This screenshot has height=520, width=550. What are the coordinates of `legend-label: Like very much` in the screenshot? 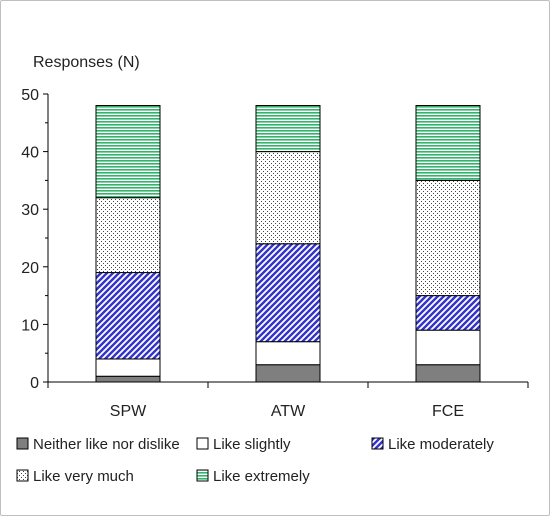 It's located at (83, 476).